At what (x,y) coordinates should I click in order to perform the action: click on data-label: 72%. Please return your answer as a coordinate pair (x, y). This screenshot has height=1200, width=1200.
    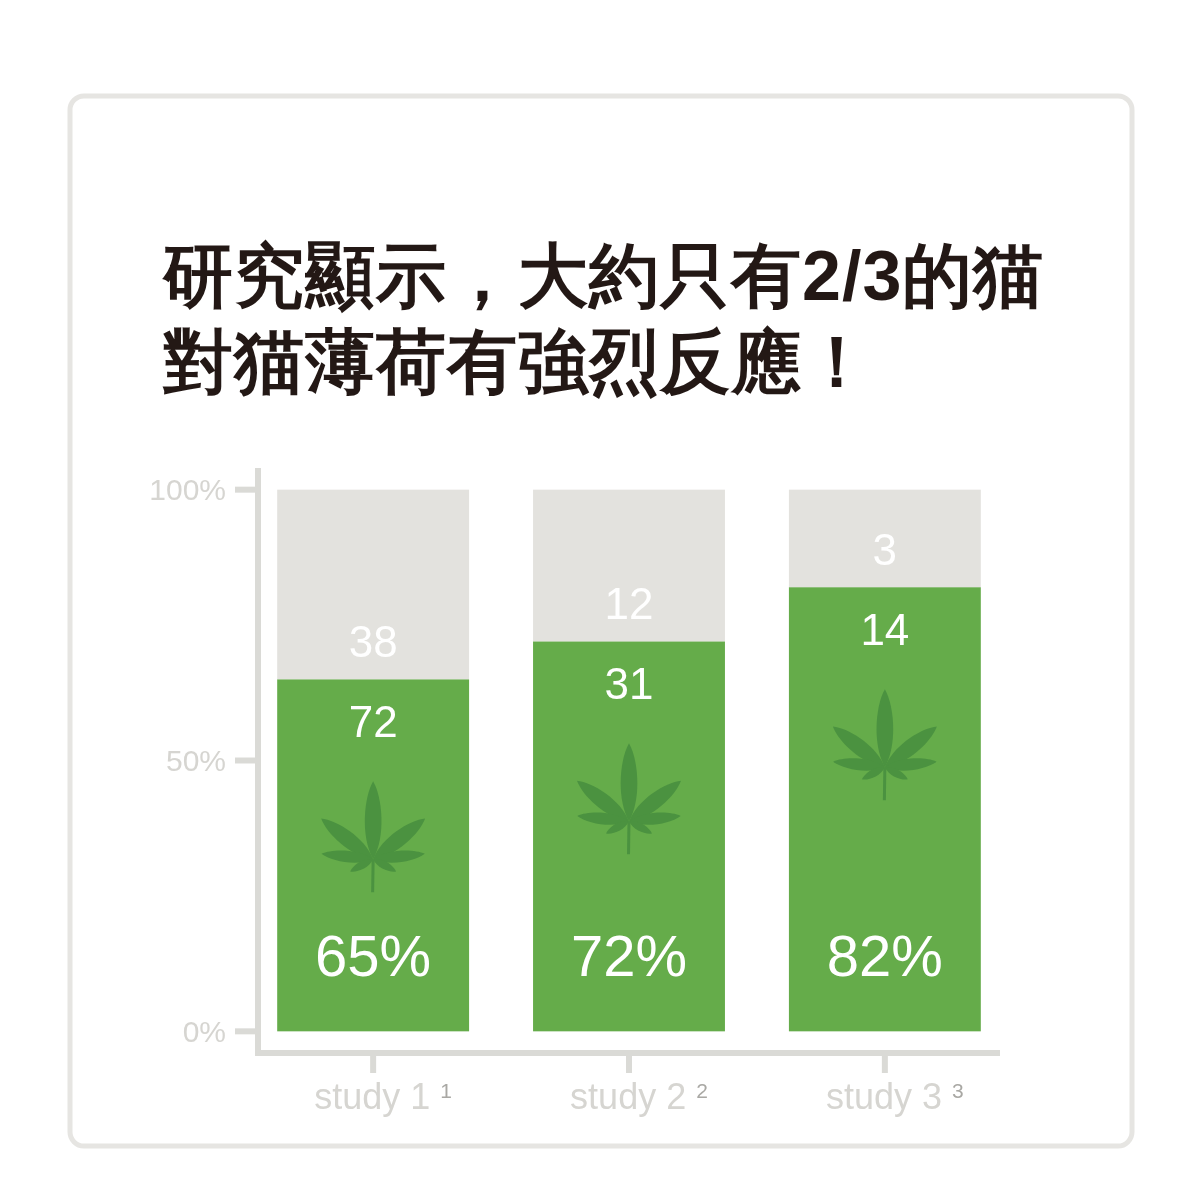
    Looking at the image, I should click on (629, 956).